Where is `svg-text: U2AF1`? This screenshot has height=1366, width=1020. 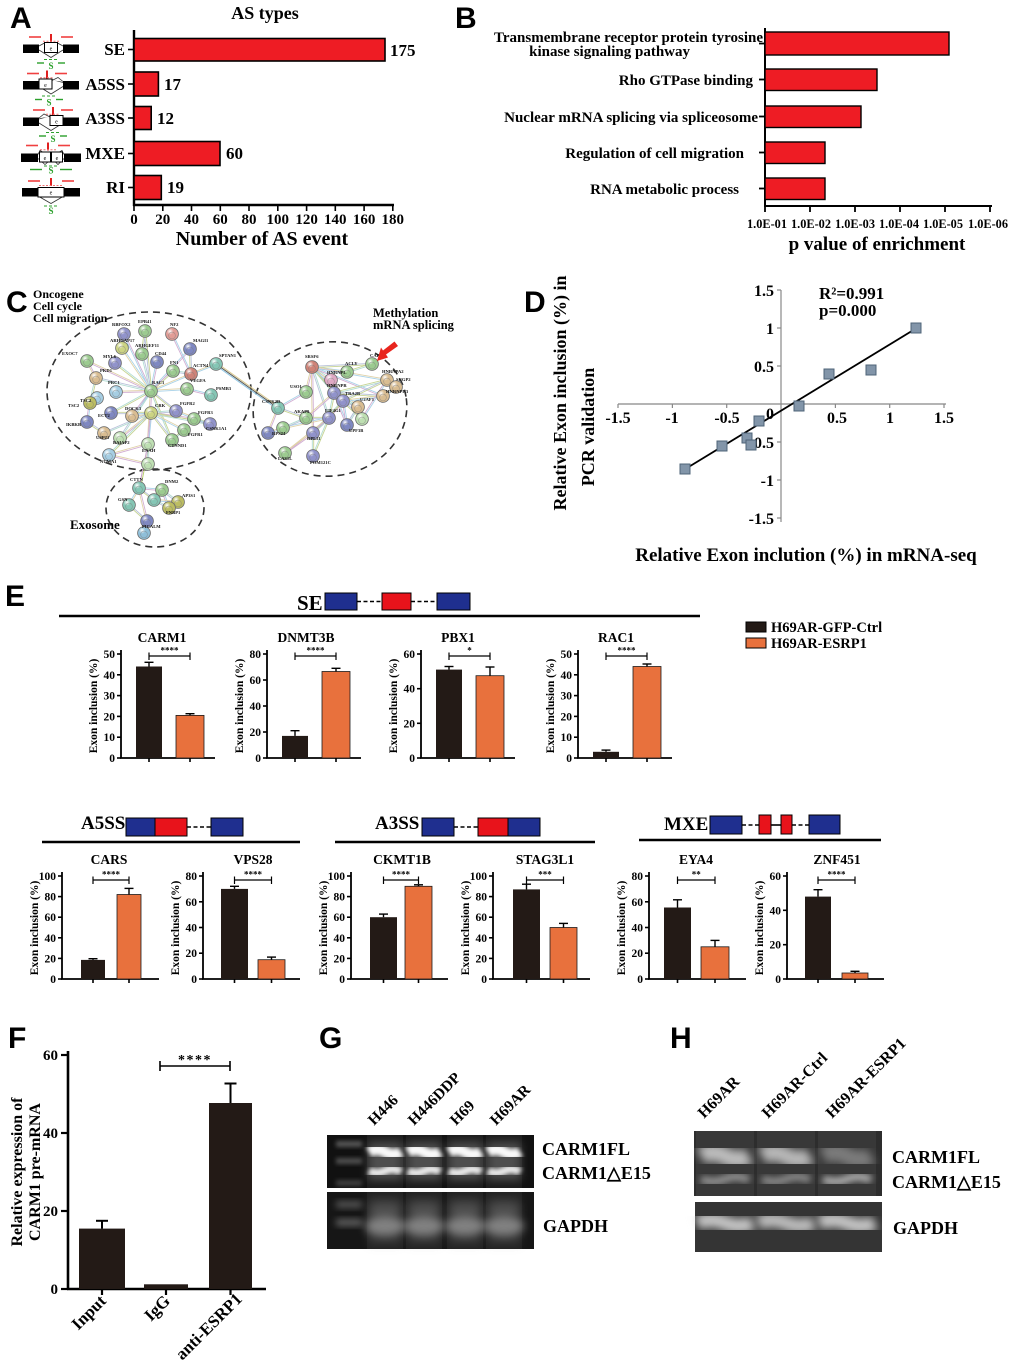 svg-text: U2AF1 is located at coordinates (367, 399).